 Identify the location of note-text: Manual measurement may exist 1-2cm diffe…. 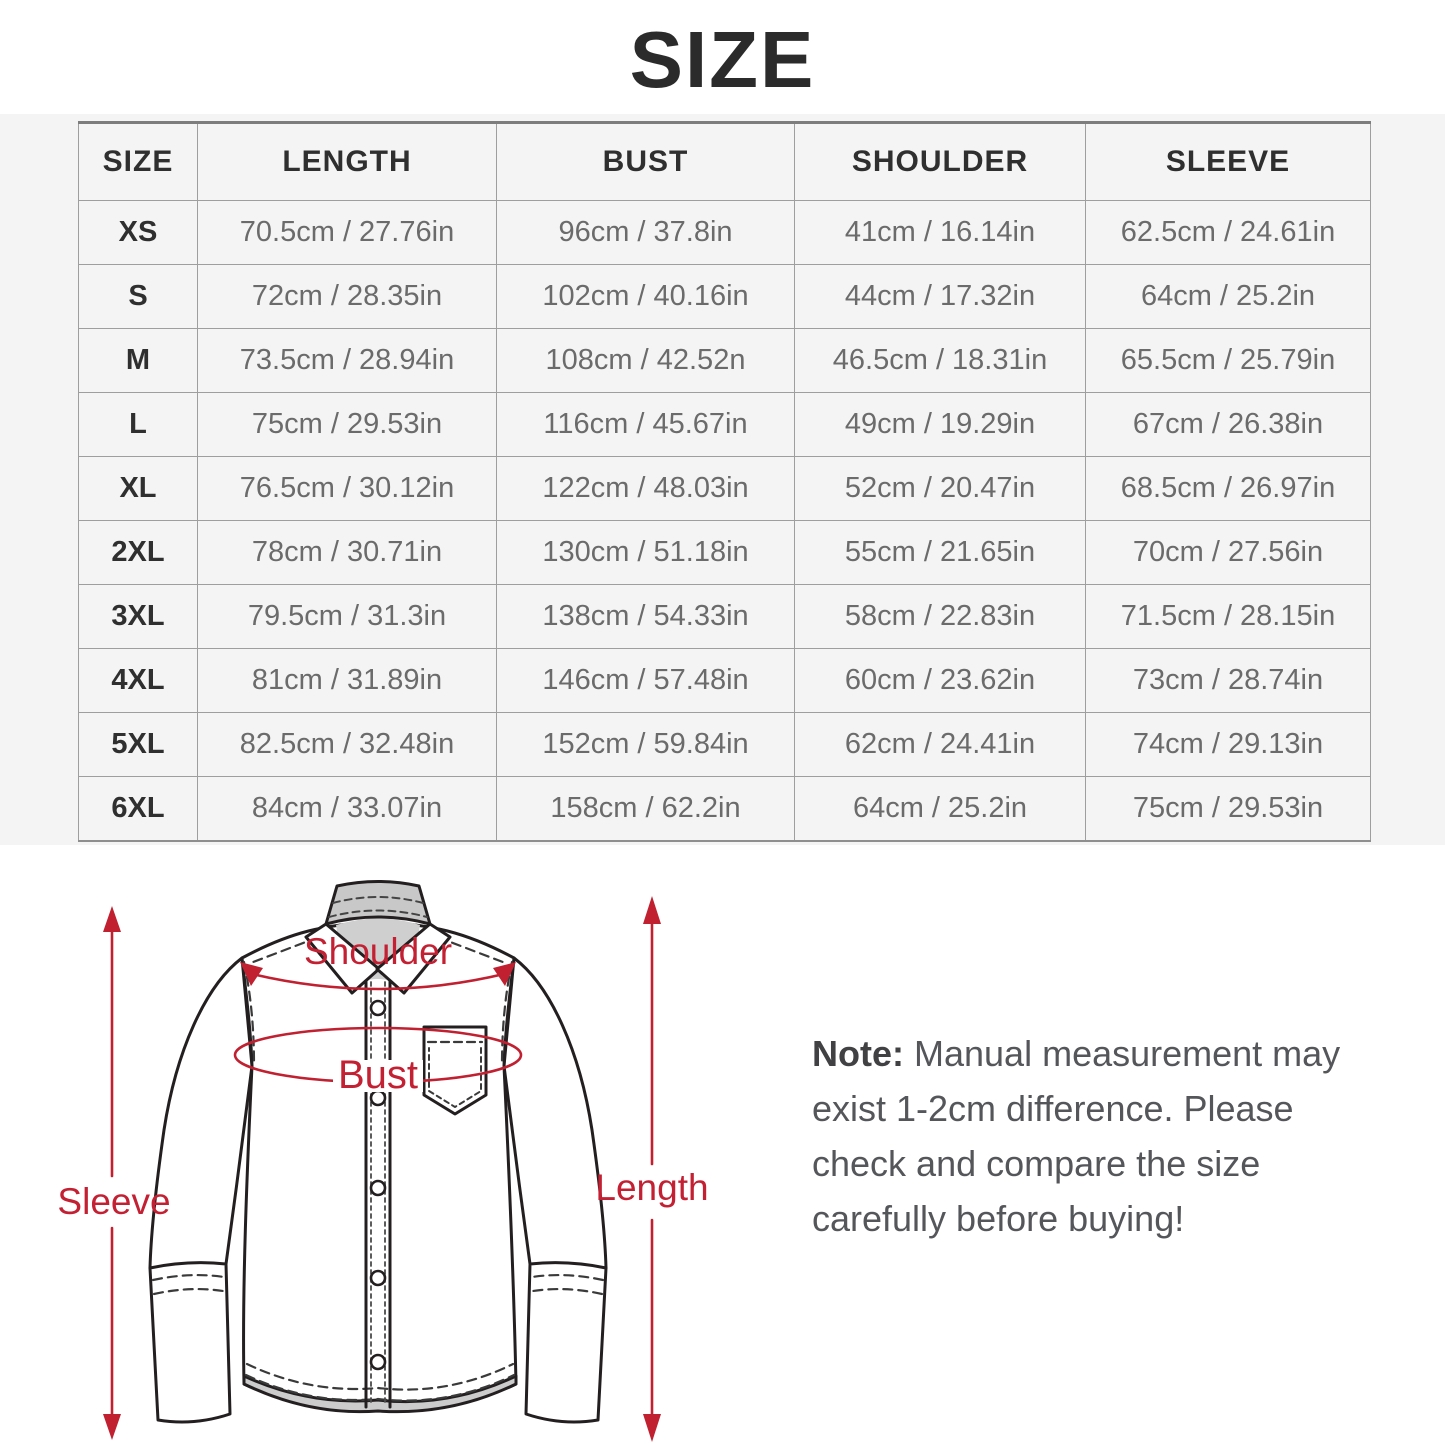
(1076, 1136).